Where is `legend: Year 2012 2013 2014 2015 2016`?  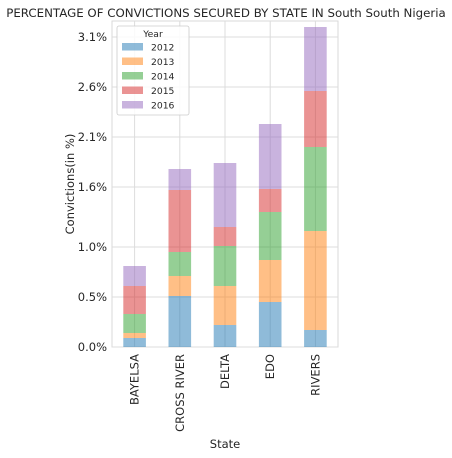 legend: Year 2012 2013 2014 2015 2016 is located at coordinates (153, 70).